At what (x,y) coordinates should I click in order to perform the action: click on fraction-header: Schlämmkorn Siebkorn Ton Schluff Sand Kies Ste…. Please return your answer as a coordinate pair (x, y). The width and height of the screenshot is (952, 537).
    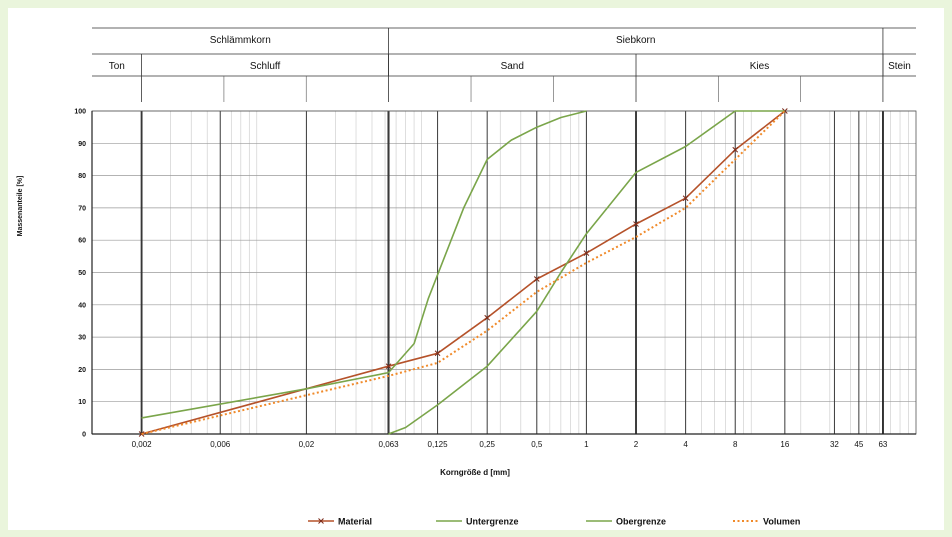
    Looking at the image, I should click on (504, 64).